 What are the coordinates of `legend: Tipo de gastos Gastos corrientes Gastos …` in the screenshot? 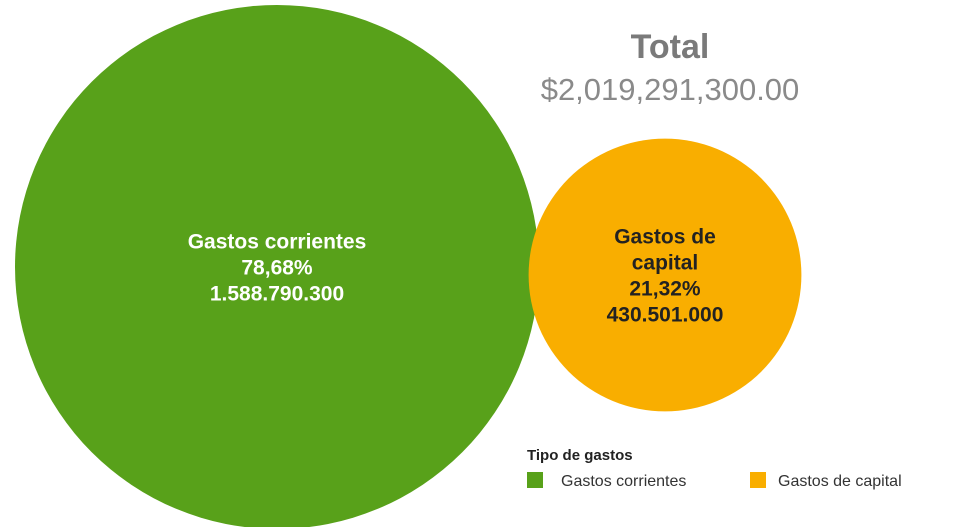 It's located at (714, 468).